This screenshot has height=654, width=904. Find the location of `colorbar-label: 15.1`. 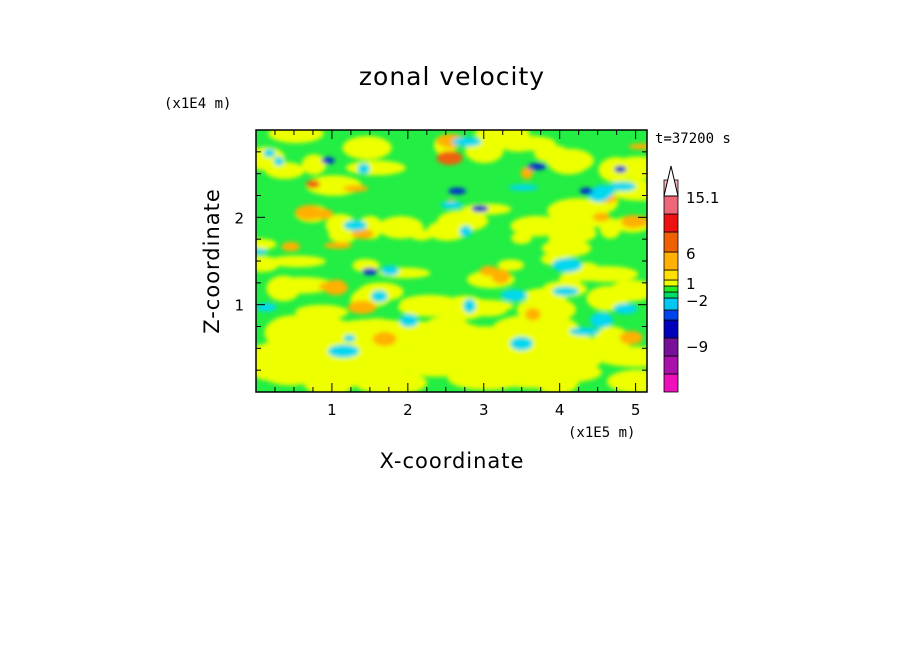

colorbar-label: 15.1 is located at coordinates (702, 198).